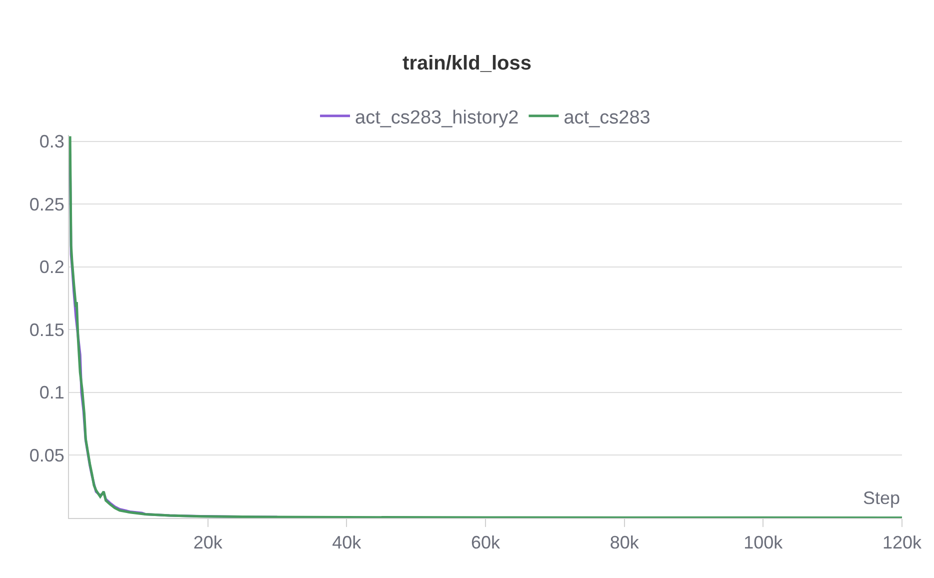  Describe the element at coordinates (902, 542) in the screenshot. I see `x-tick-label: 120k` at that location.